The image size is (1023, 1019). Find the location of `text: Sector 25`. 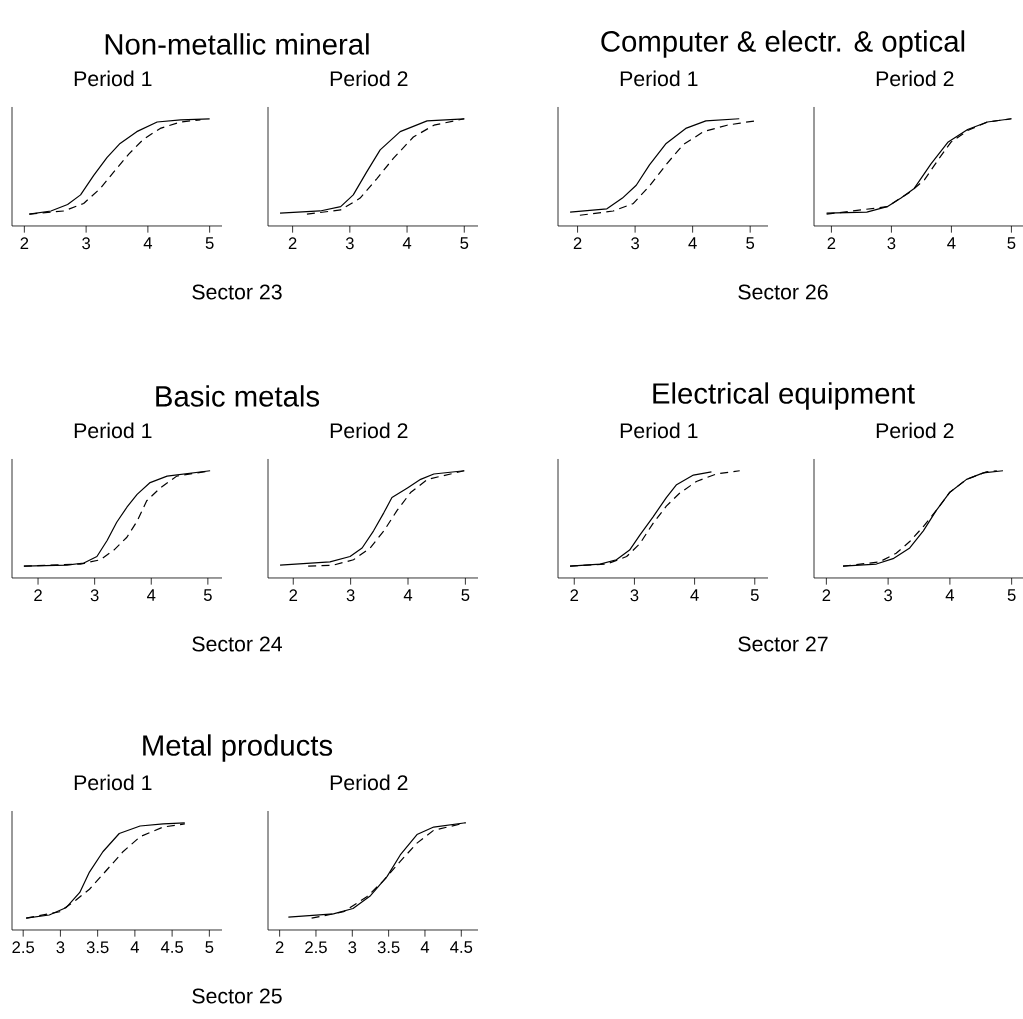

text: Sector 25 is located at coordinates (237, 996).